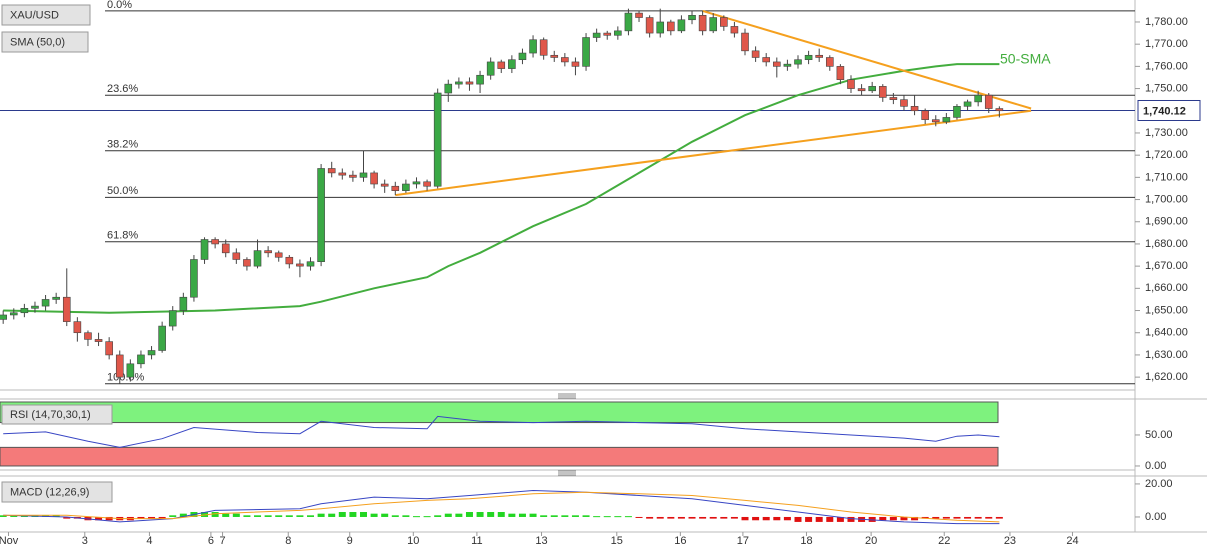 Image resolution: width=1207 pixels, height=555 pixels. I want to click on x-tick-label: 13, so click(541, 541).